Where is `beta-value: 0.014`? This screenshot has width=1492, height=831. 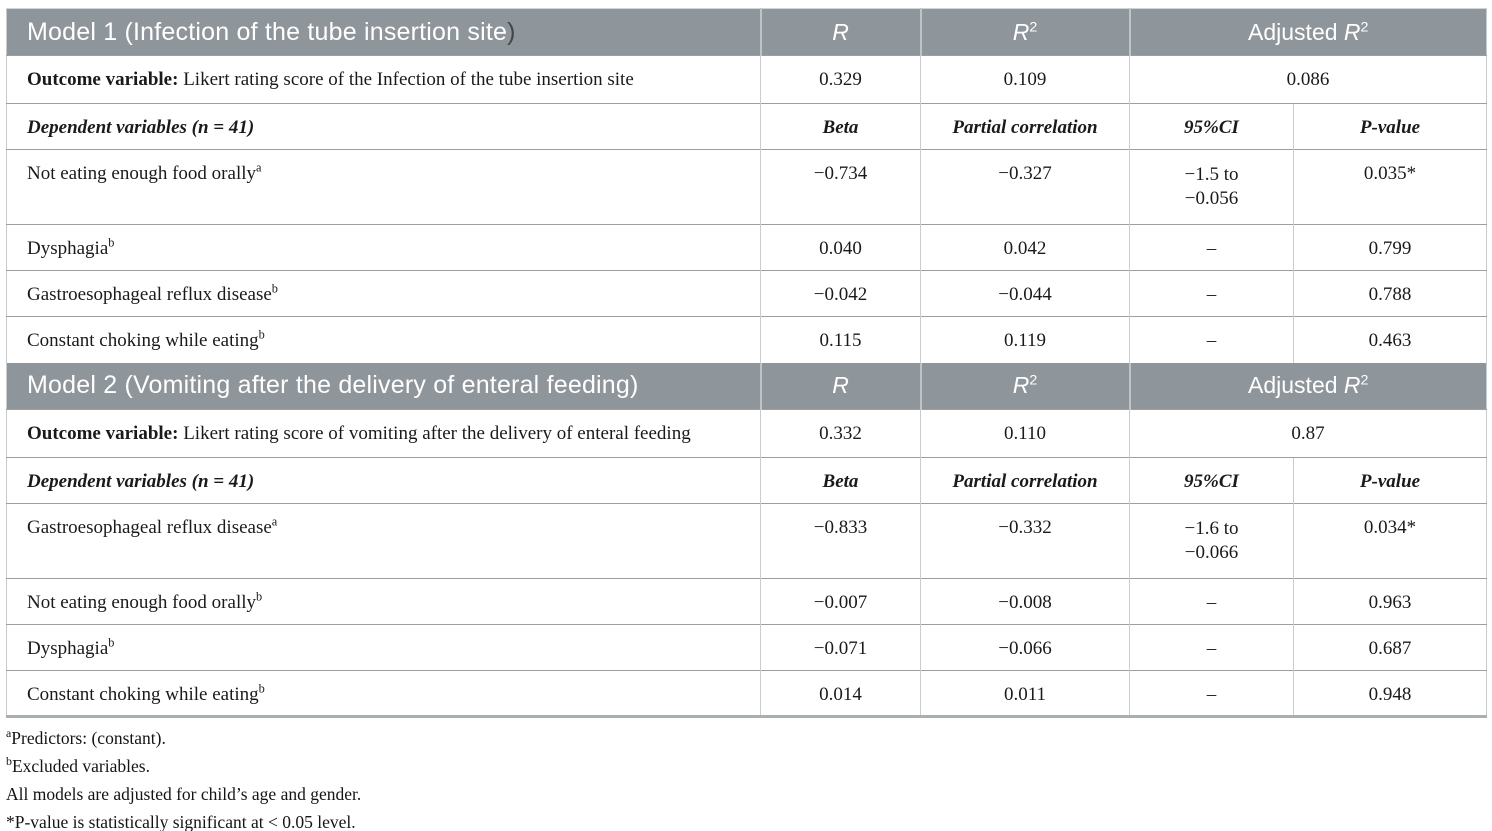
beta-value: 0.014 is located at coordinates (840, 694).